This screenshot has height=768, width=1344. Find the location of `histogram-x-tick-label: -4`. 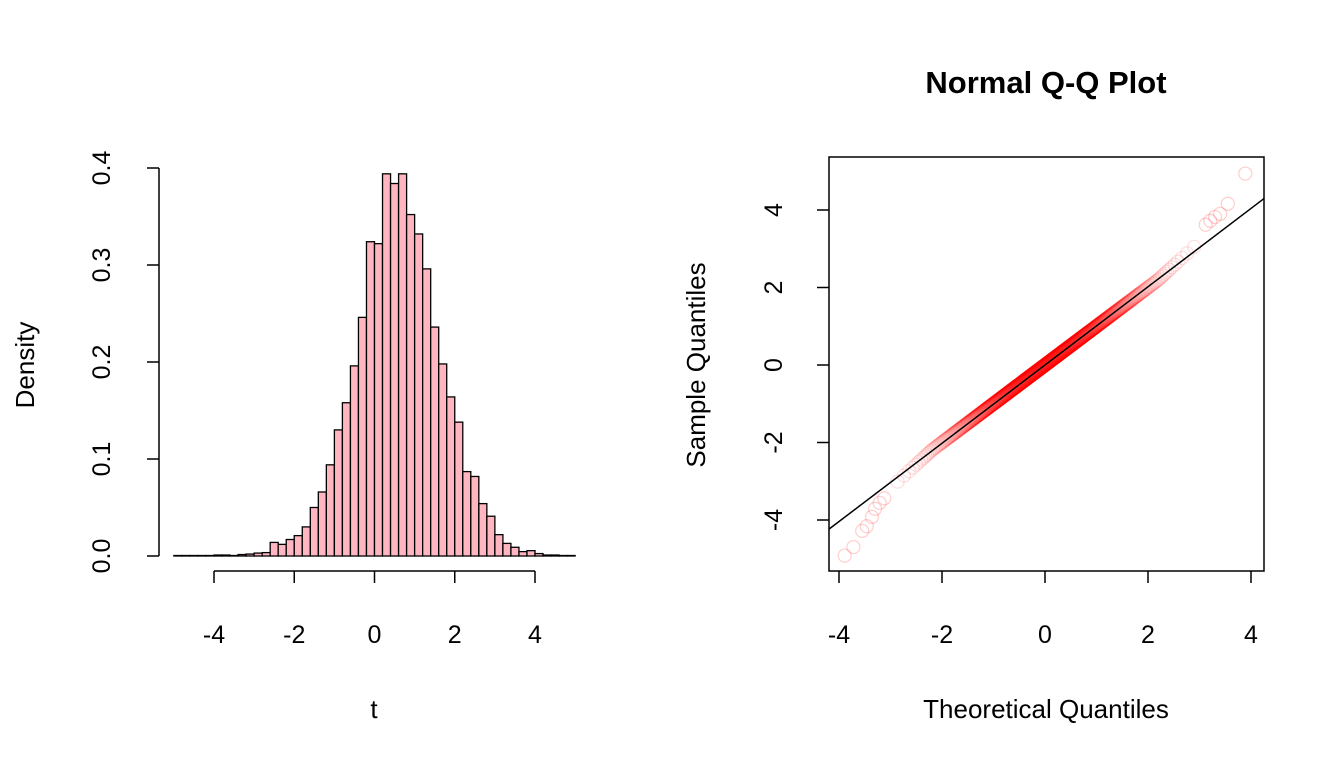

histogram-x-tick-label: -4 is located at coordinates (214, 635).